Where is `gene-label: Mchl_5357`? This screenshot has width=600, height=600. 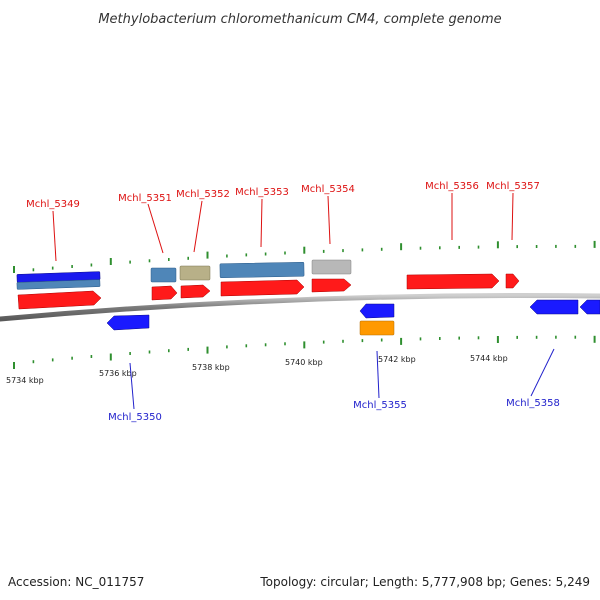
gene-label: Mchl_5357 is located at coordinates (513, 186).